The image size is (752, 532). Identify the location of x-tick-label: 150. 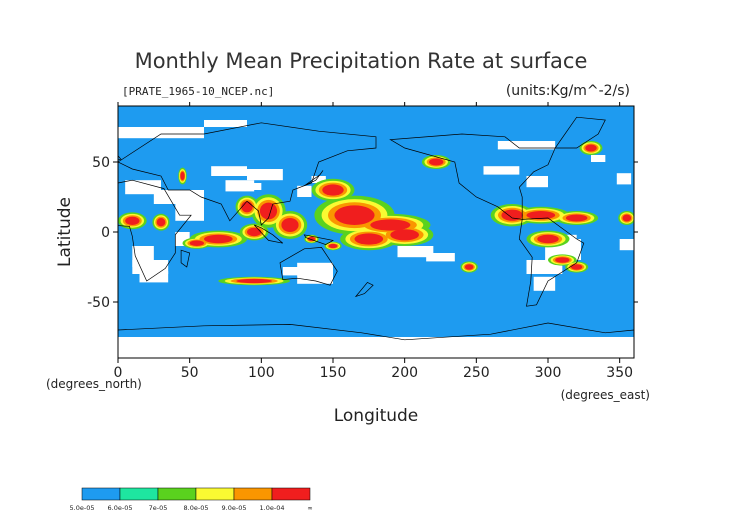
(333, 373).